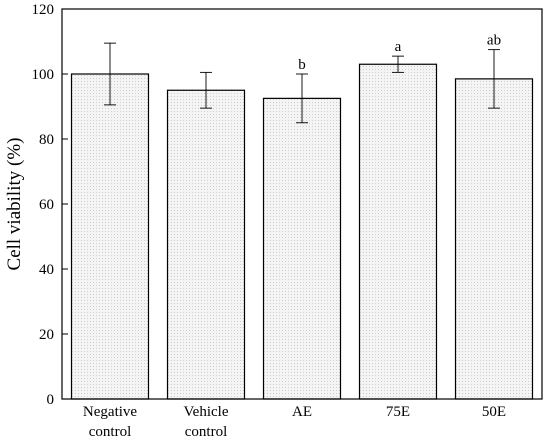 Image resolution: width=550 pixels, height=443 pixels. What do you see at coordinates (46, 205) in the screenshot?
I see `y-tick-label: 60` at bounding box center [46, 205].